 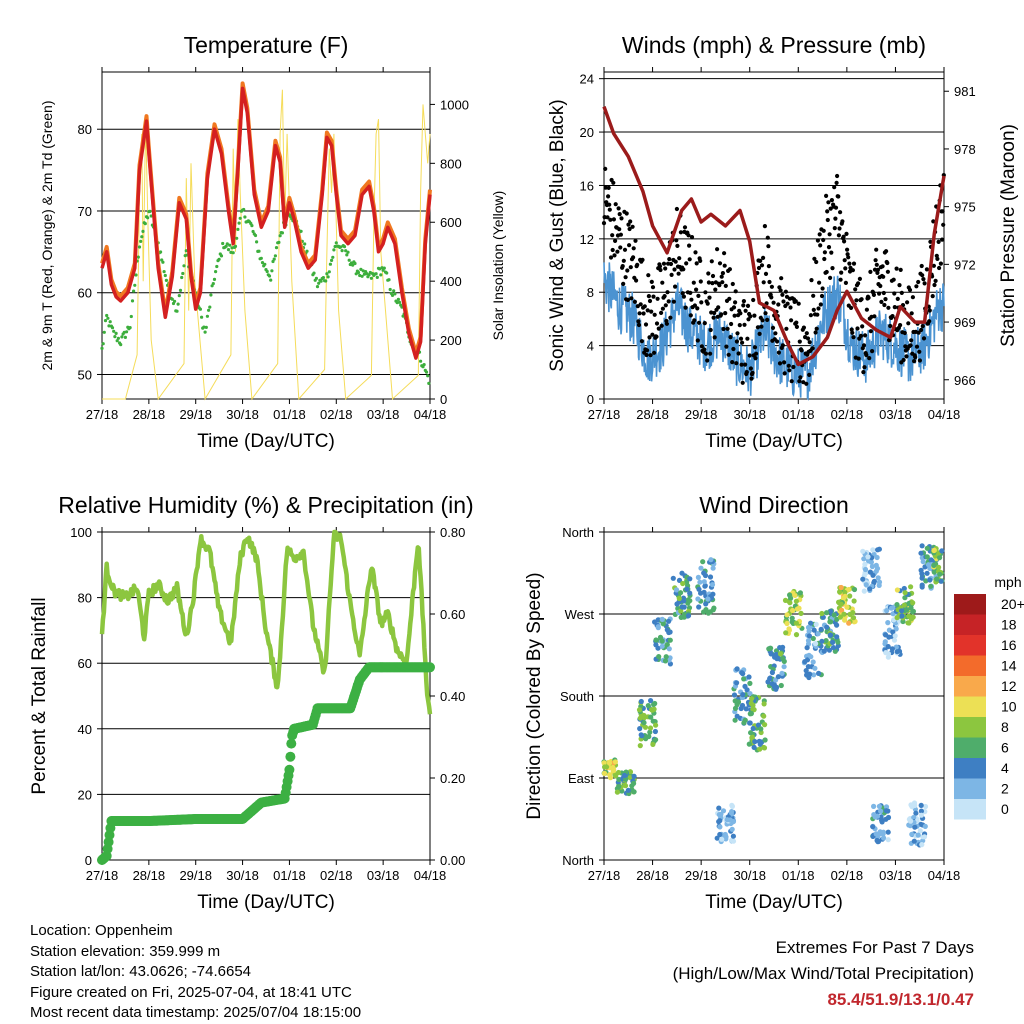 I want to click on rh-x-tick-label: 28/18, so click(x=149, y=875).